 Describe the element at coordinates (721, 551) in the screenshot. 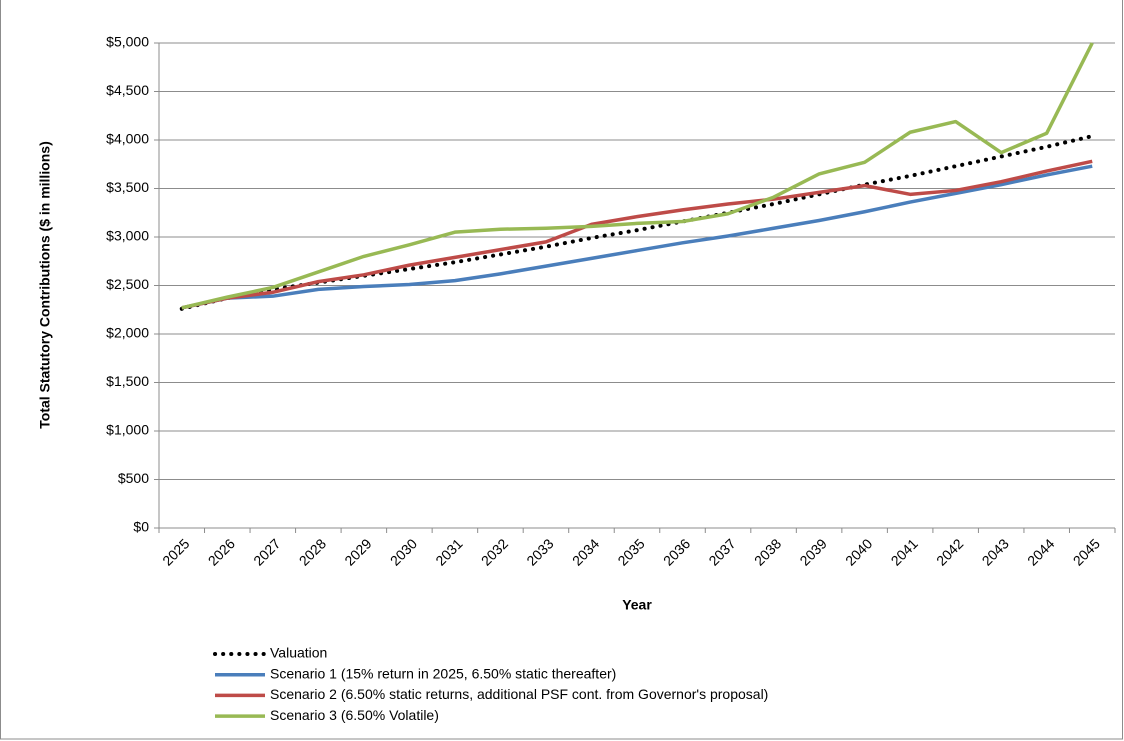

I see `x-tick-label: 2037` at that location.